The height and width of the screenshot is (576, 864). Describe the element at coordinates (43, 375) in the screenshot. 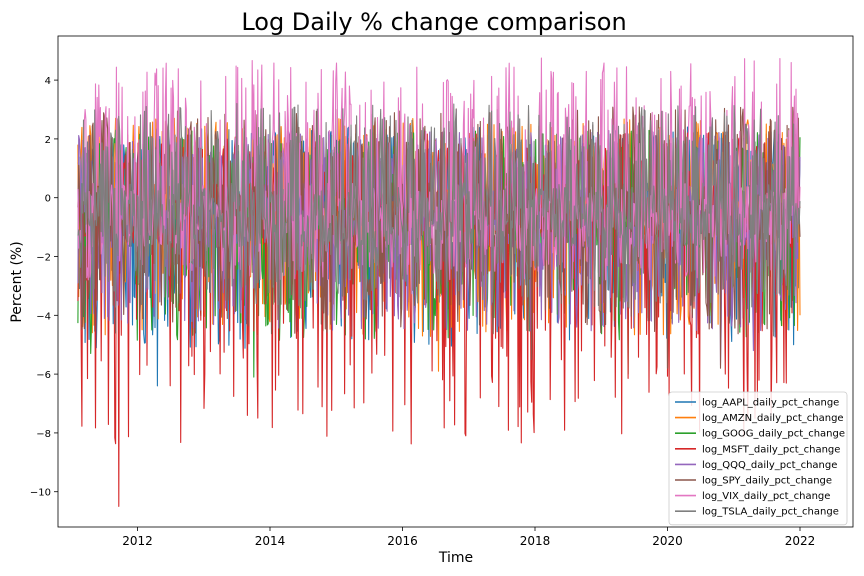

I see `y-tick-label: −6` at that location.